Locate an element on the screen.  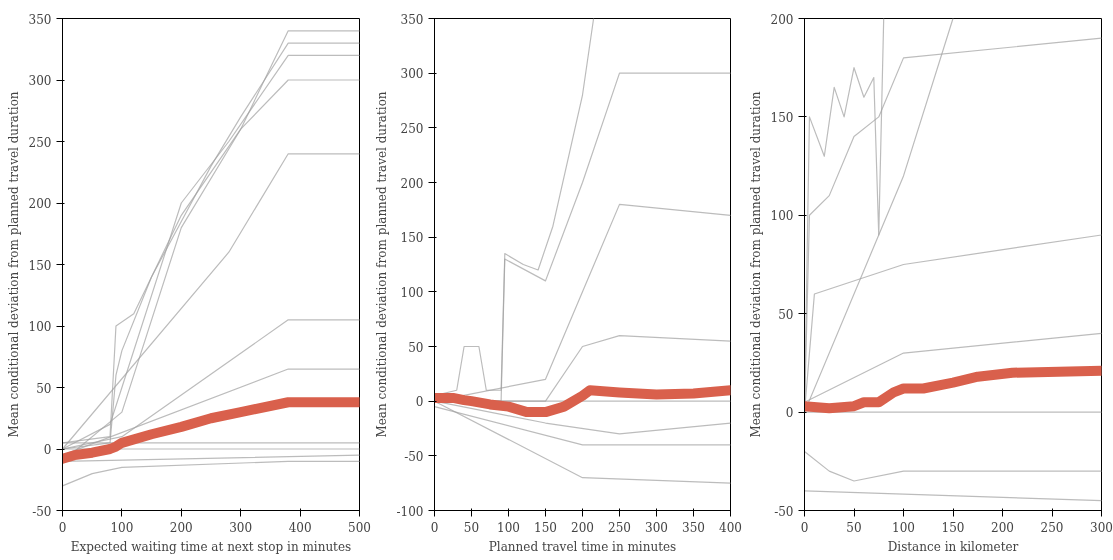
x-axis-title: Planned travel time in minutes is located at coordinates (582, 546).